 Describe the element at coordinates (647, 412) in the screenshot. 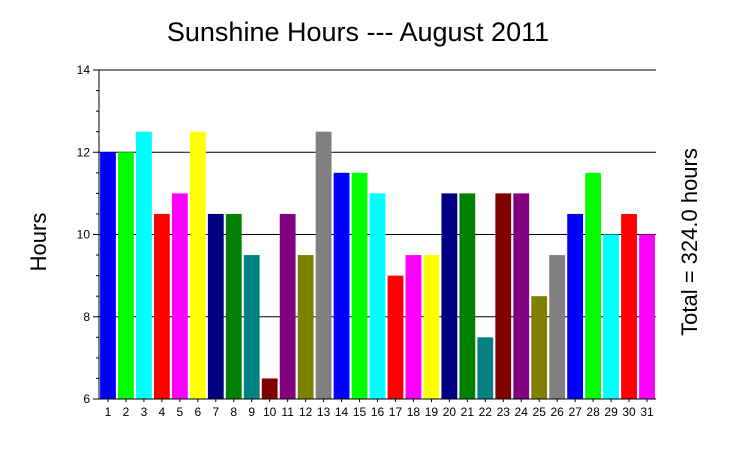

I see `x-tick-label-31: 31` at that location.